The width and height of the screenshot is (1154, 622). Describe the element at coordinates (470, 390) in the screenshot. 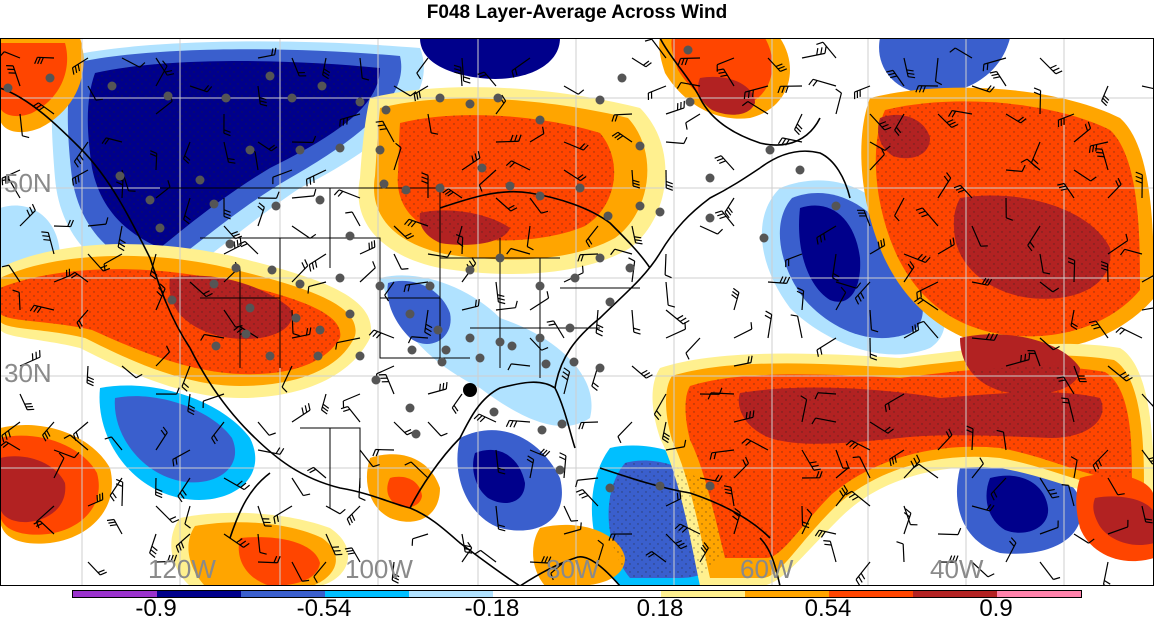

I see `highlight-station-dot` at that location.